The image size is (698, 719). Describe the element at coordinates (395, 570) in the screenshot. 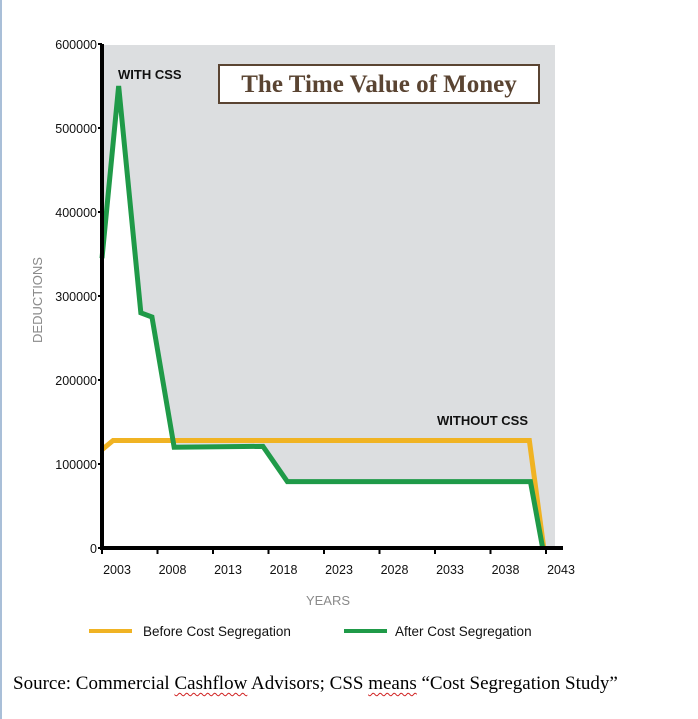

I see `x-tick-label: 2028` at that location.